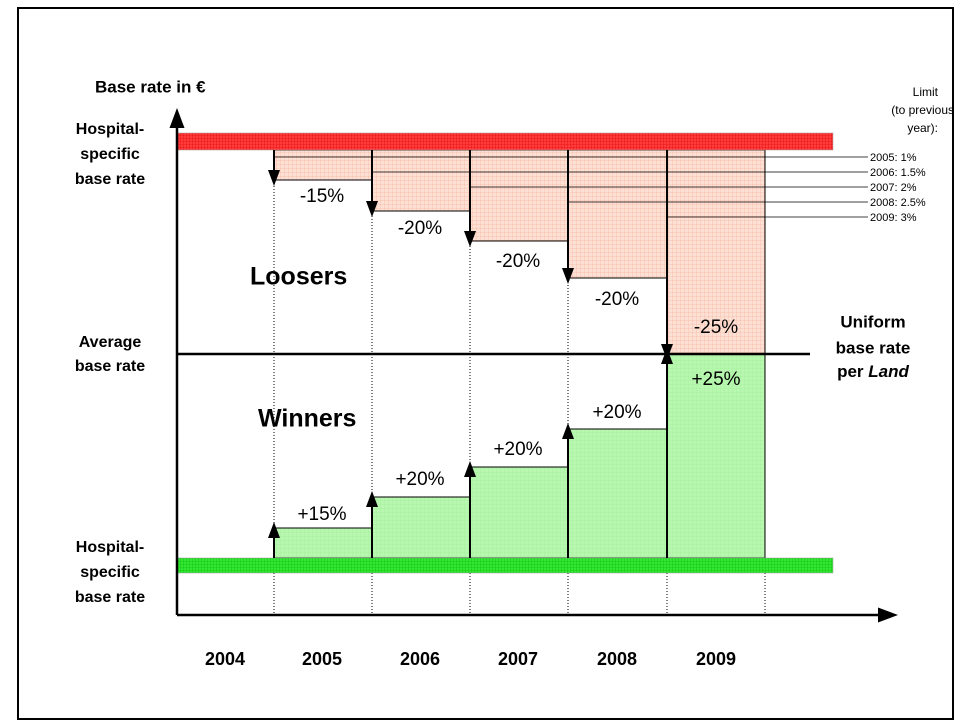 This screenshot has height=725, width=954. Describe the element at coordinates (872, 321) in the screenshot. I see `label: Uniform` at that location.